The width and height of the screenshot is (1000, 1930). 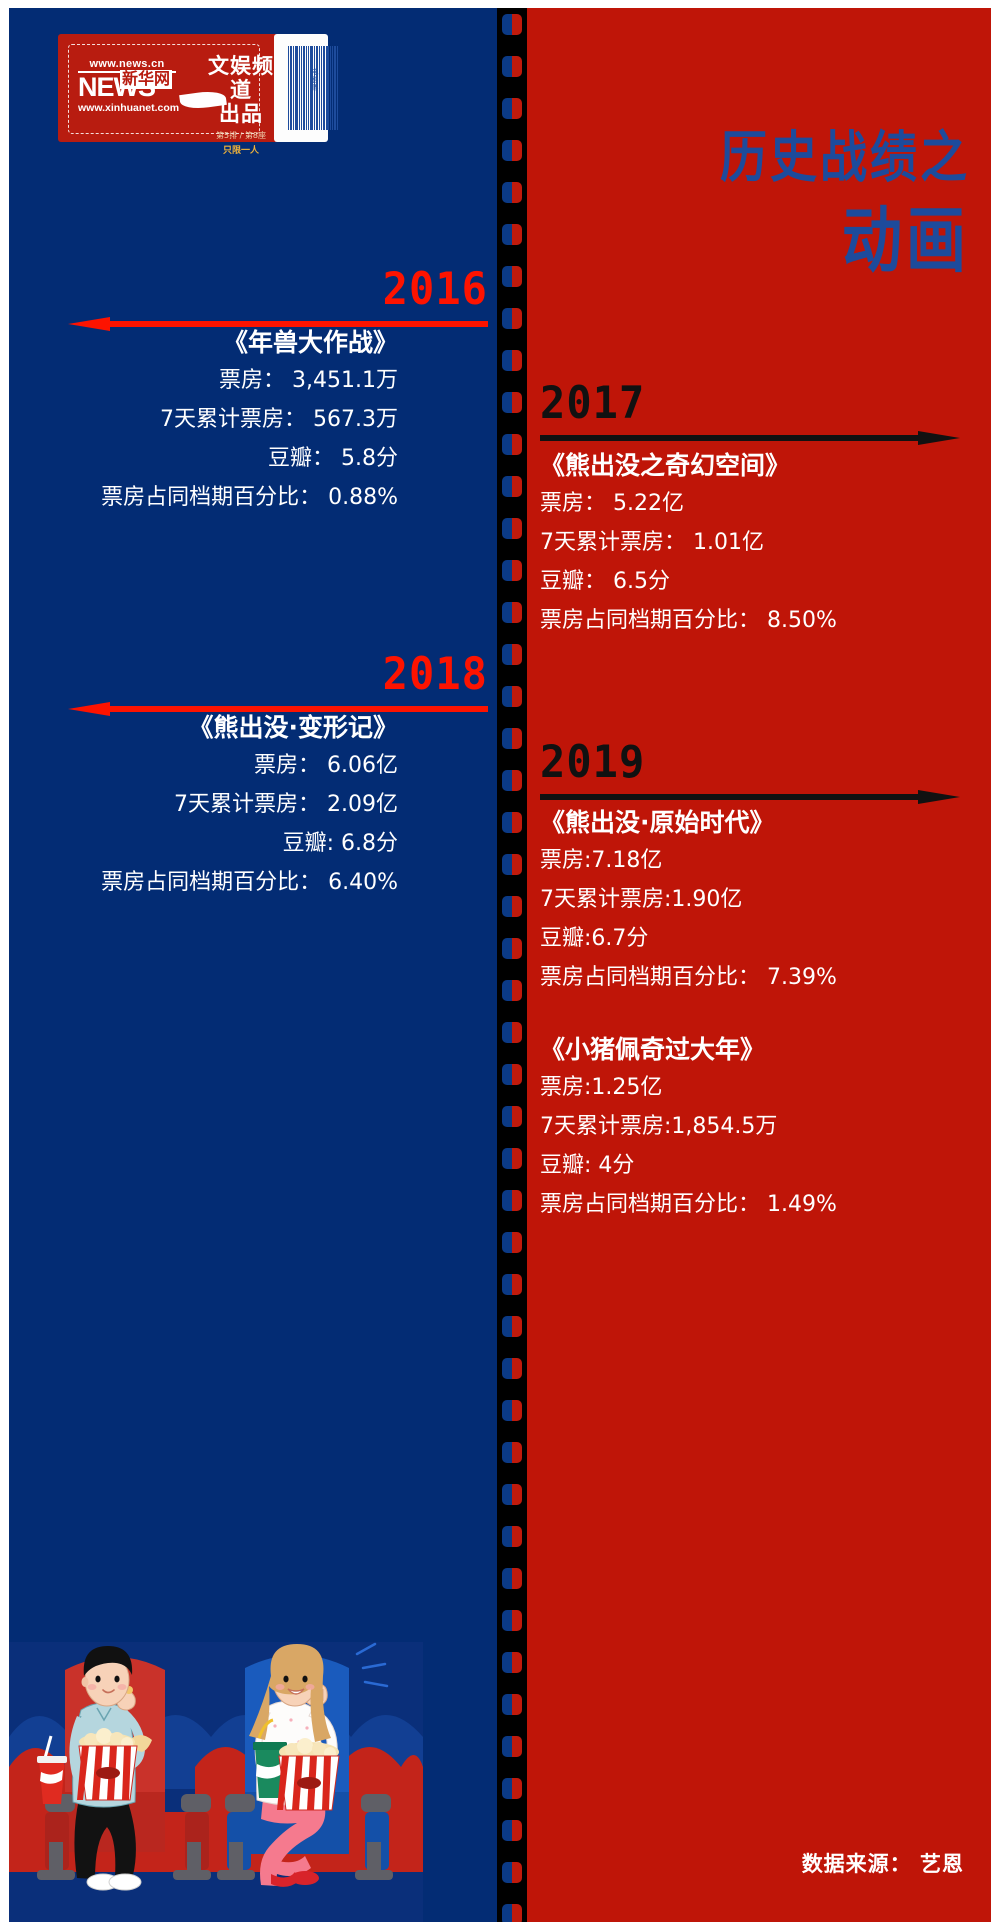 I want to click on movie-stat-7day: 7天累计票房： 2.09亿, so click(x=286, y=804).